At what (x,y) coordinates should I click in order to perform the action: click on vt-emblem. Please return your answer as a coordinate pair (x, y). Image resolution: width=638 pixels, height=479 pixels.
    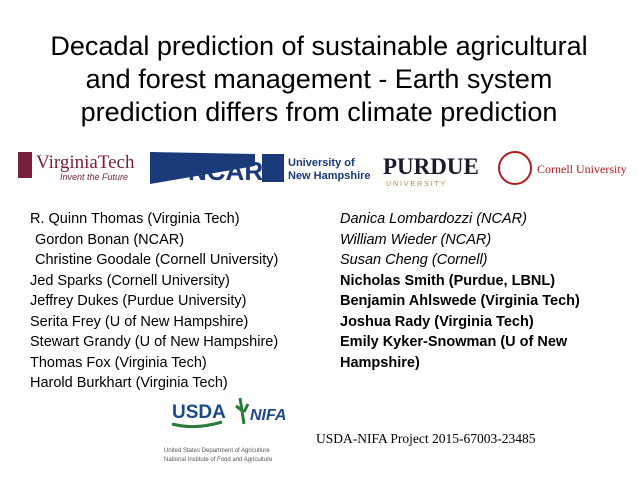
    Looking at the image, I should click on (25, 165).